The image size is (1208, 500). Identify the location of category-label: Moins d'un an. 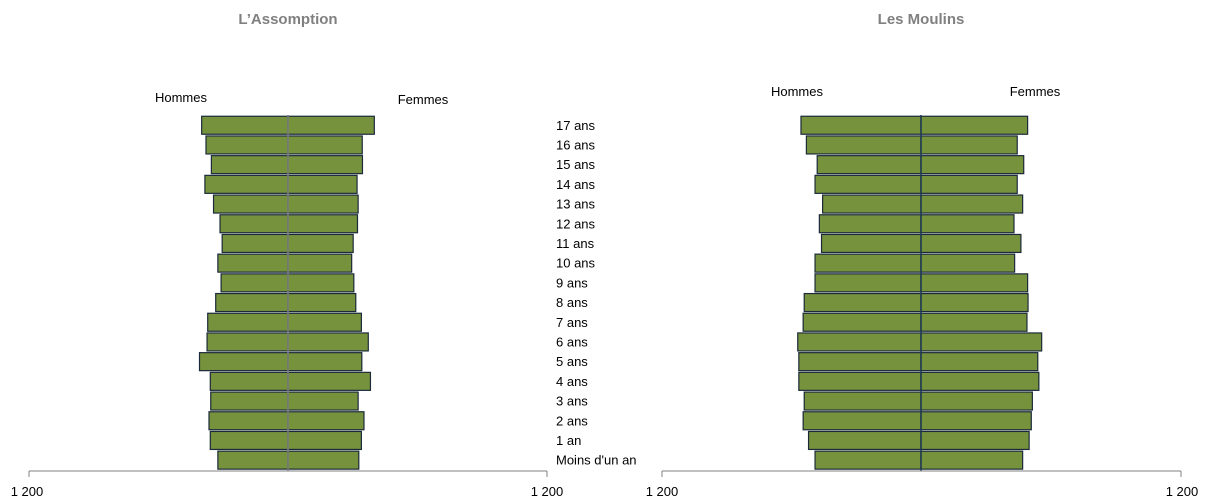
(596, 460).